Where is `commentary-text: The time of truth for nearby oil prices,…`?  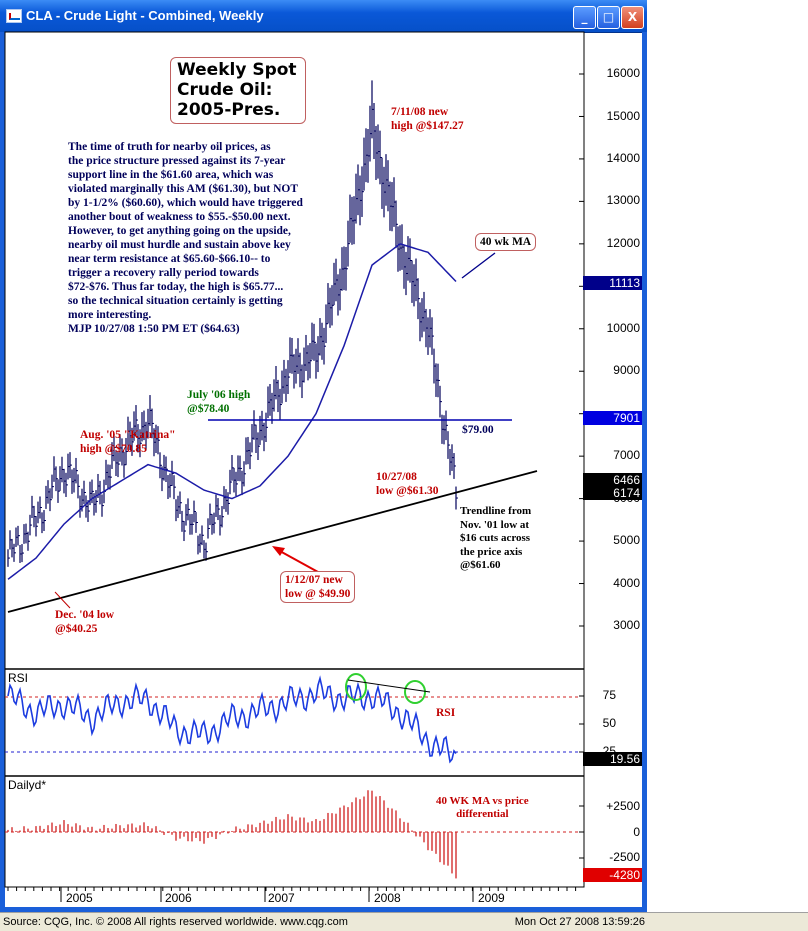 commentary-text: The time of truth for nearby oil prices,… is located at coordinates (228, 238).